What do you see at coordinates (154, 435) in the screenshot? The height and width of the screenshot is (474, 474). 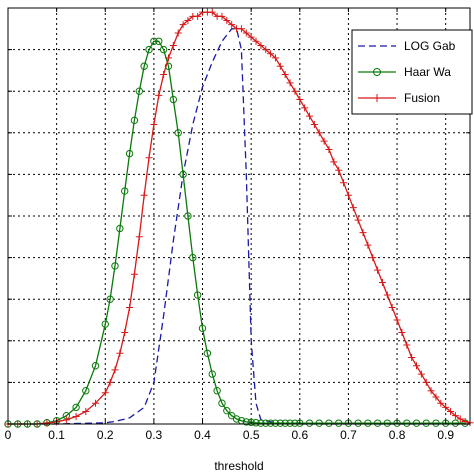 I see `x-tick-label: 0.3` at bounding box center [154, 435].